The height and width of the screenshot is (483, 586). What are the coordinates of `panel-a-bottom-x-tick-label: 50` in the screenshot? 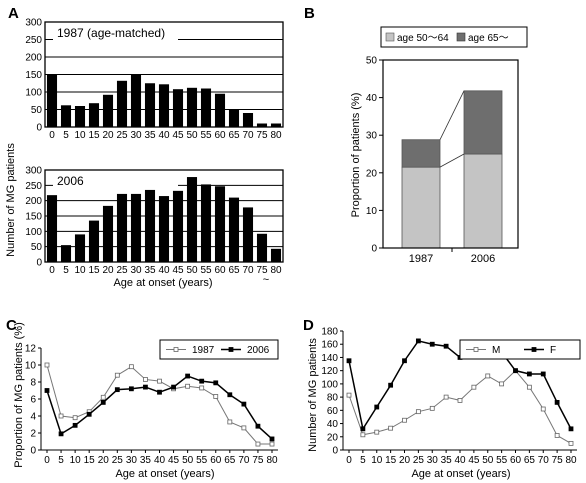 It's located at (192, 270).